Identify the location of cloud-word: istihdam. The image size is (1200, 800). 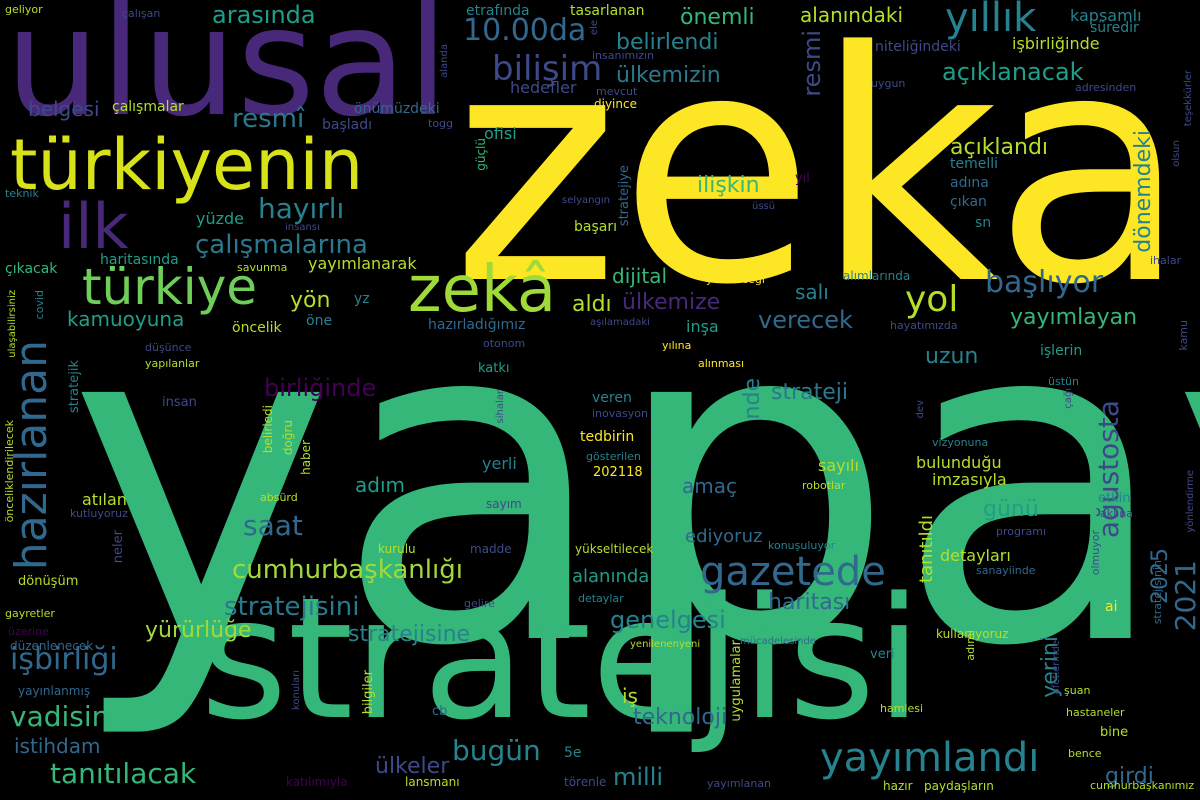
(57, 746).